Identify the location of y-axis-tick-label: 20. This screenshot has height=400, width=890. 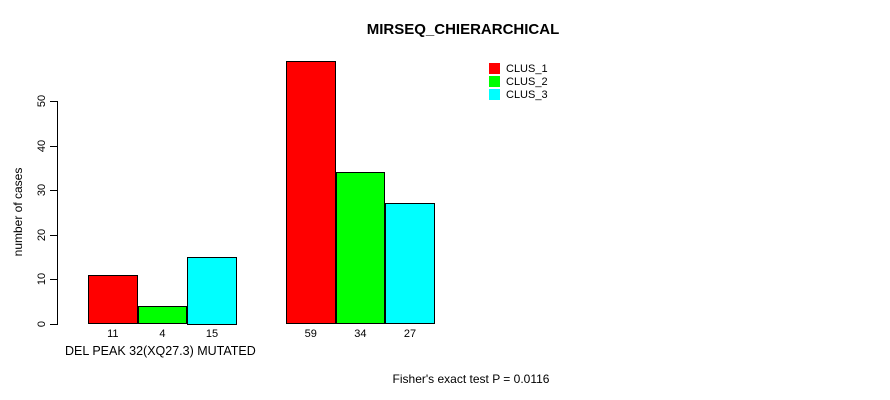
(42, 234).